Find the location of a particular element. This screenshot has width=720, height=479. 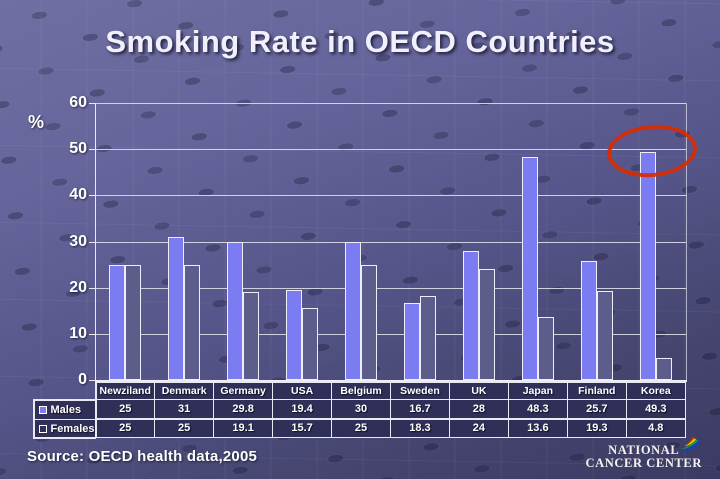

ncc-line1: NATIONAL is located at coordinates (644, 450).